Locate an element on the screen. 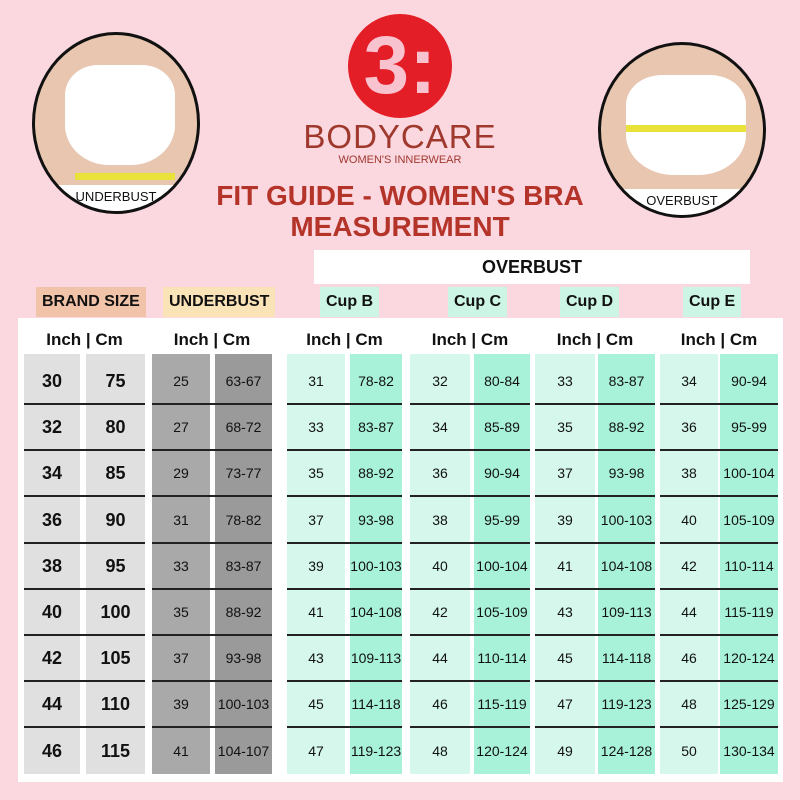 Image resolution: width=800 pixels, height=800 pixels. cup-b-inch-cell: 39 is located at coordinates (316, 565).